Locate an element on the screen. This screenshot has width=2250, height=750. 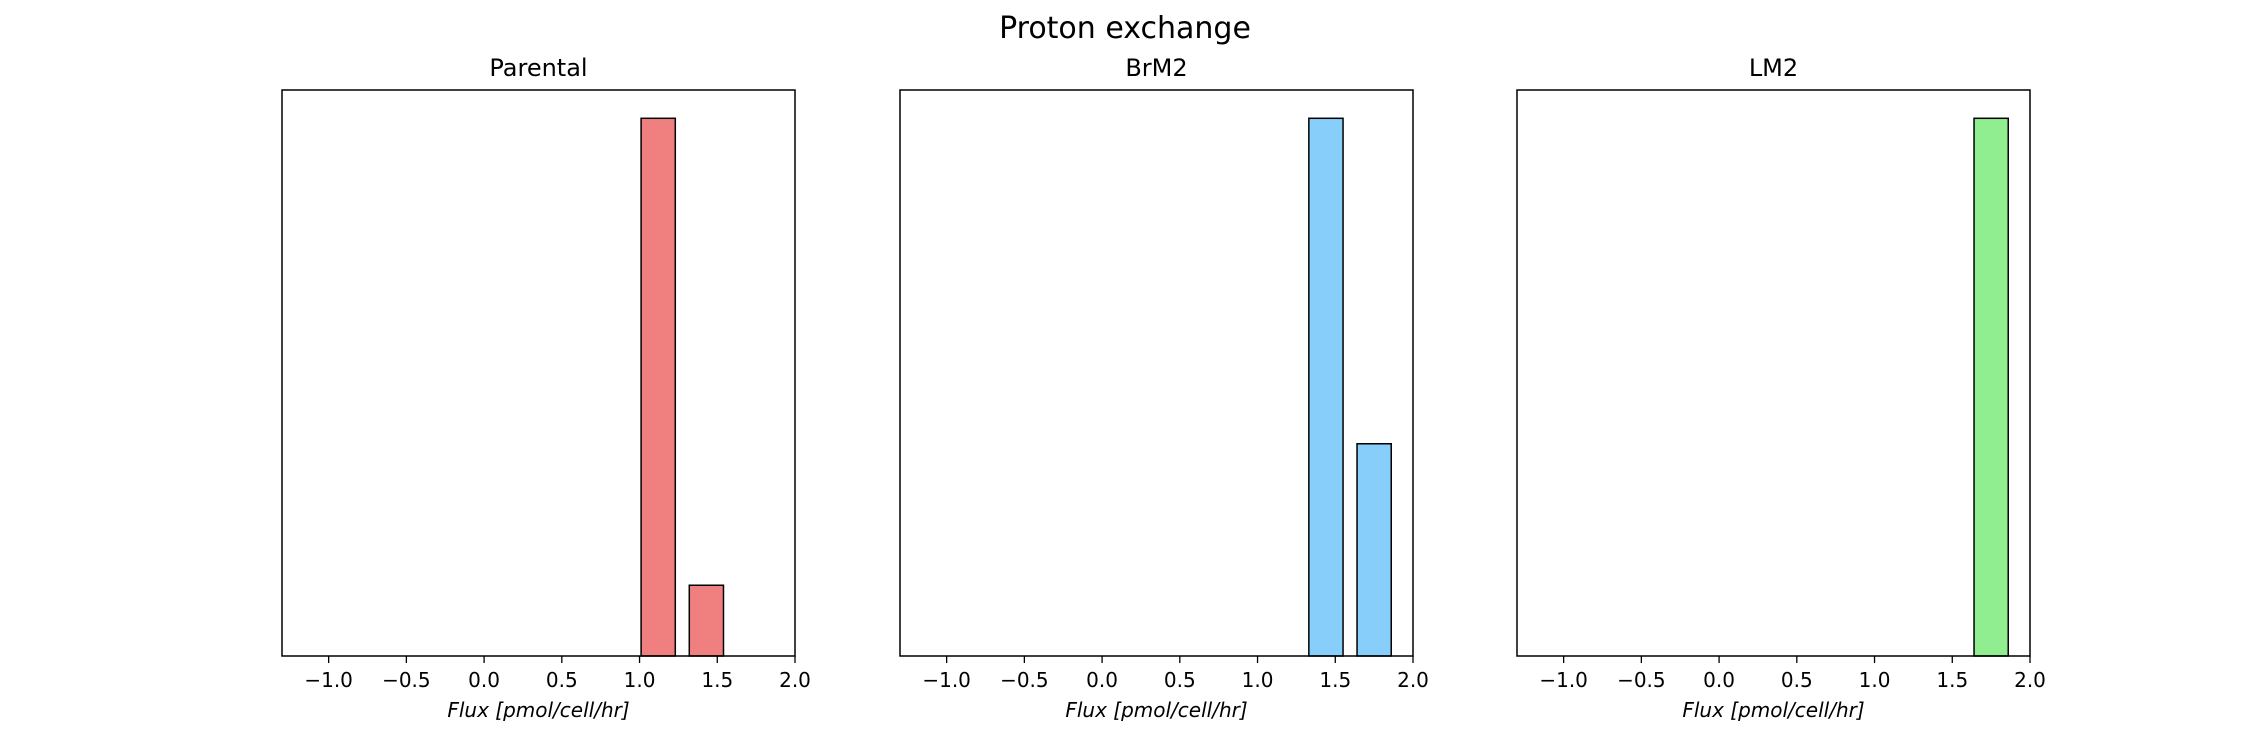
figure-title: Proton exchange is located at coordinates (1125, 28).